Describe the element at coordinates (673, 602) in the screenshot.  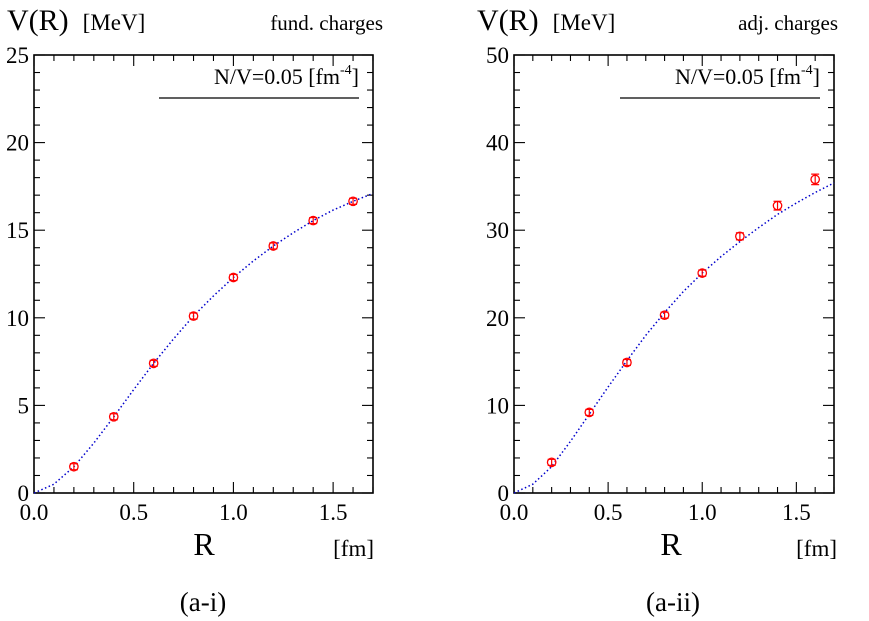
I see `panel-label: (a-ii)` at that location.